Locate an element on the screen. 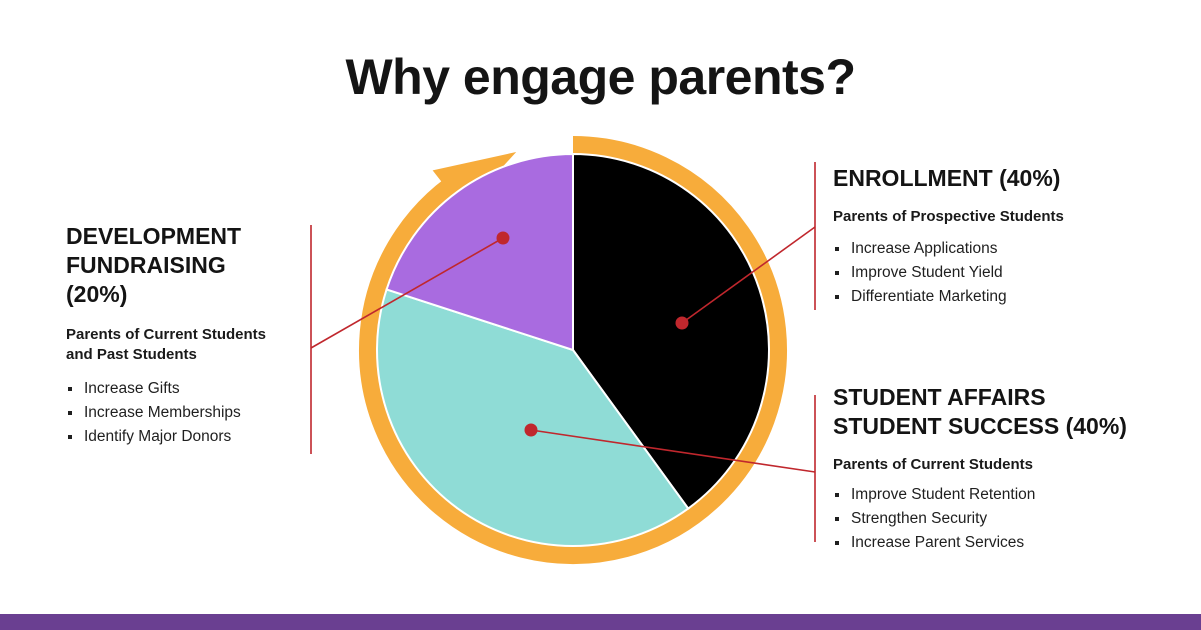 This screenshot has height=630, width=1201. list-item: Increase Parent Services is located at coordinates (1008, 543).